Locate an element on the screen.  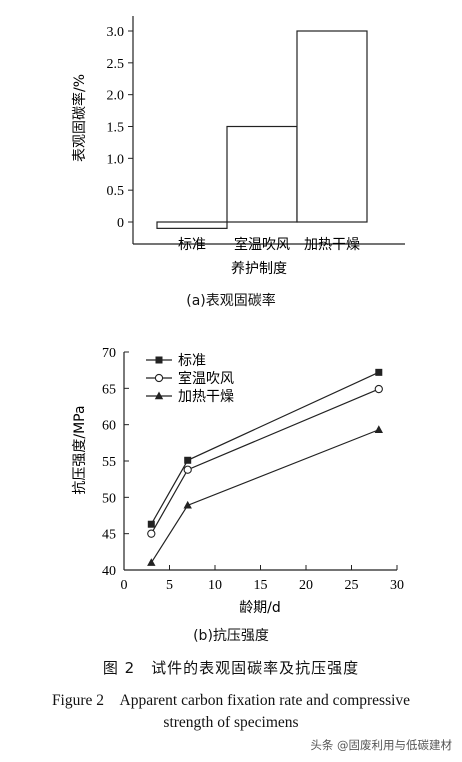
bar-y-tick-label: 0 is located at coordinates (120, 223).